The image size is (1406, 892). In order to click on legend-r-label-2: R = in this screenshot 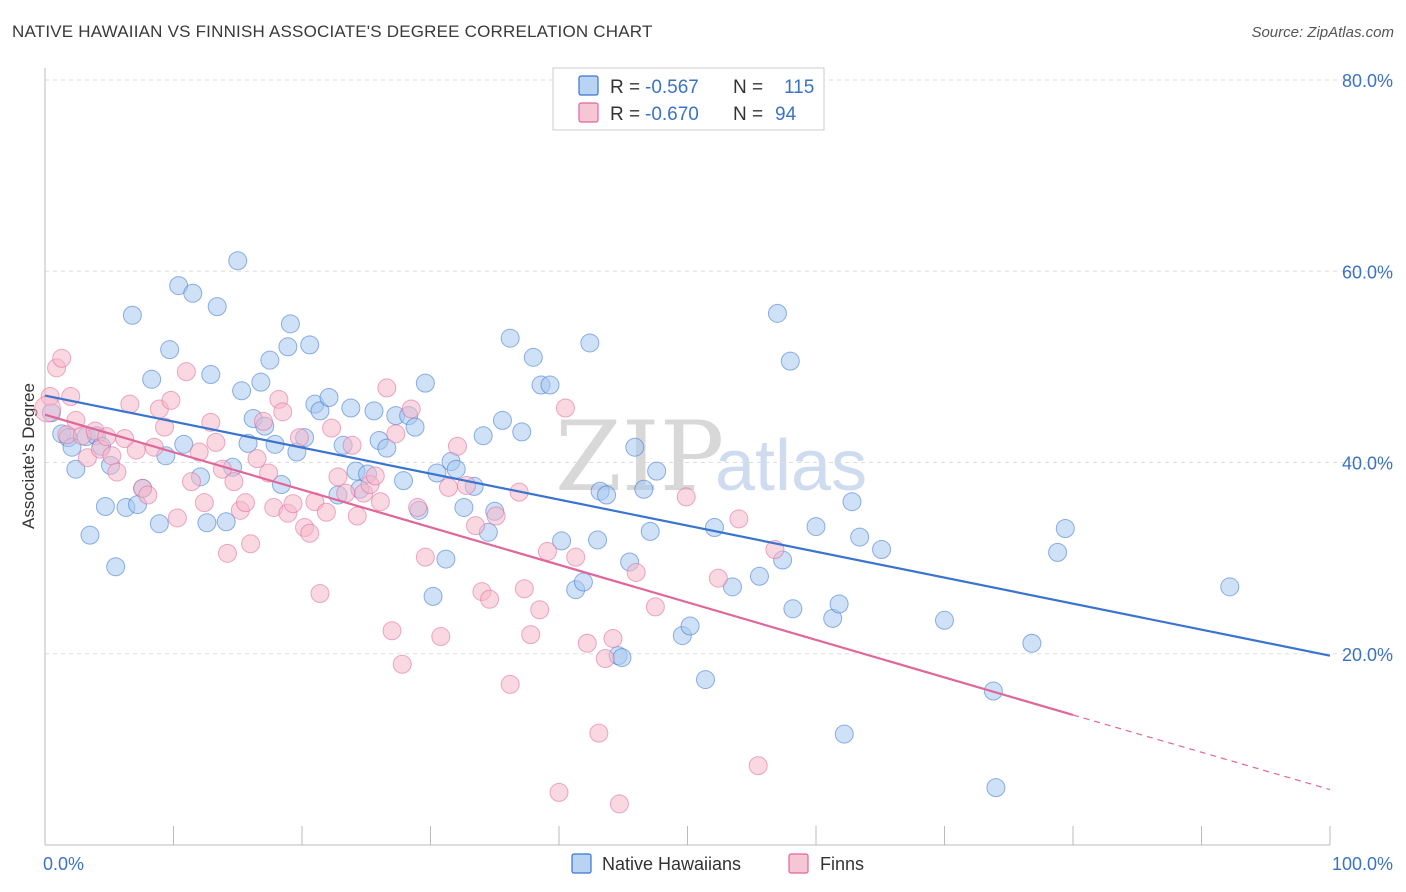, I will do `click(625, 114)`.